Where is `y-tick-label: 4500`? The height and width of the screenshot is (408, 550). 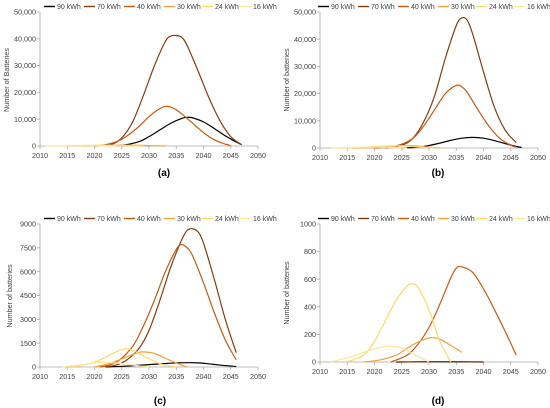 y-tick-label: 4500 is located at coordinates (28, 295).